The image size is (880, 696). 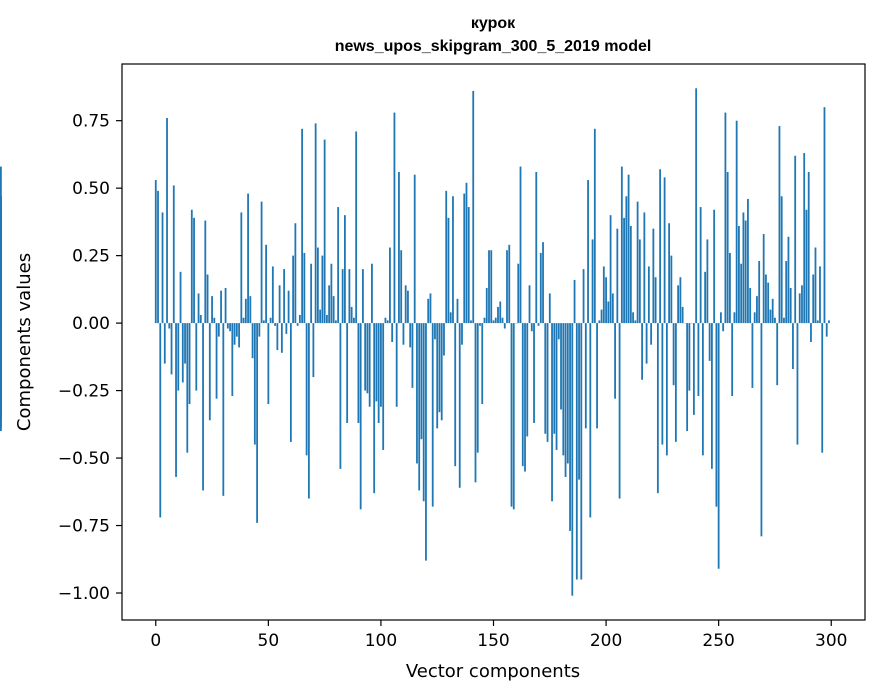 What do you see at coordinates (24, 342) in the screenshot?
I see `y-axis-label: Components values` at bounding box center [24, 342].